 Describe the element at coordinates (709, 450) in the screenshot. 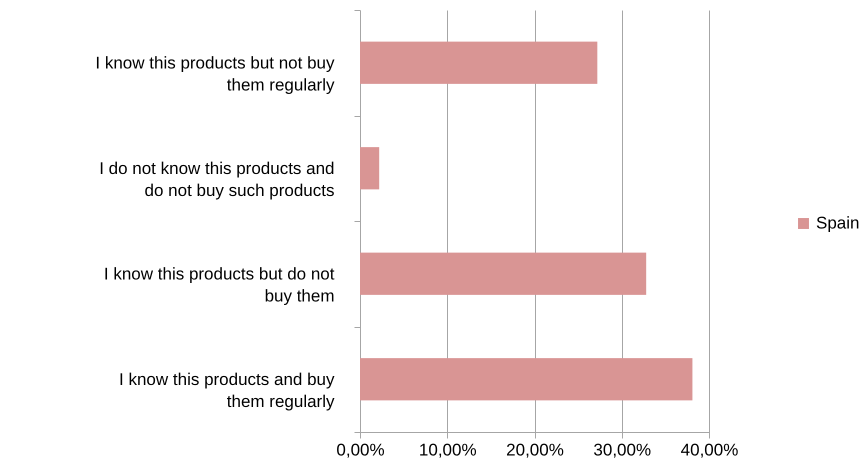

I see `x-tick-label: 40,00%` at that location.